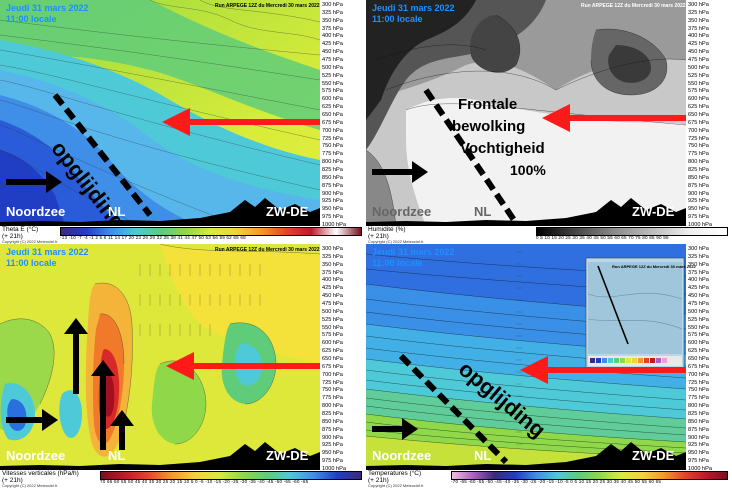  What do you see at coordinates (502, 148) in the screenshot?
I see `vochtigheid-label: Vochtigheid` at bounding box center [502, 148].